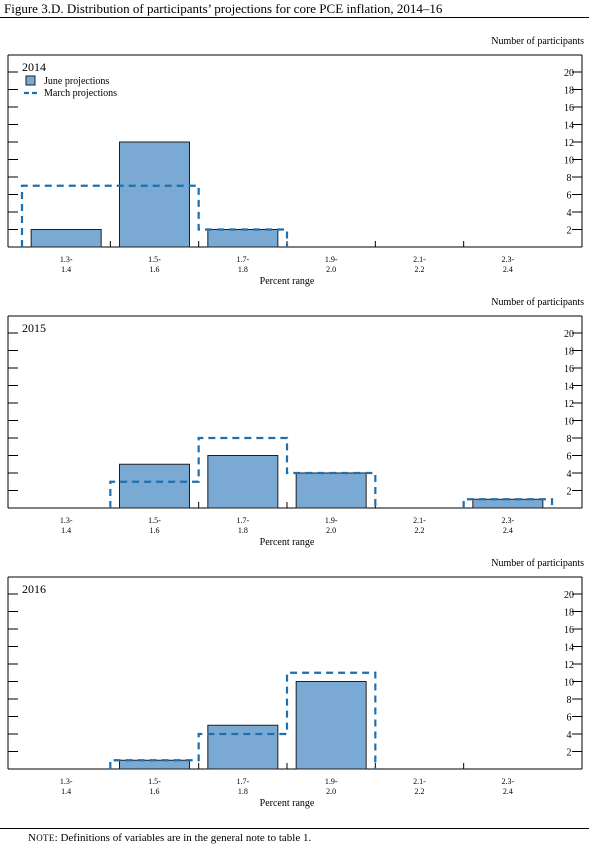 The width and height of the screenshot is (589, 846). What do you see at coordinates (287, 542) in the screenshot?
I see `panel-2015-xlabel: Percent range` at bounding box center [287, 542].